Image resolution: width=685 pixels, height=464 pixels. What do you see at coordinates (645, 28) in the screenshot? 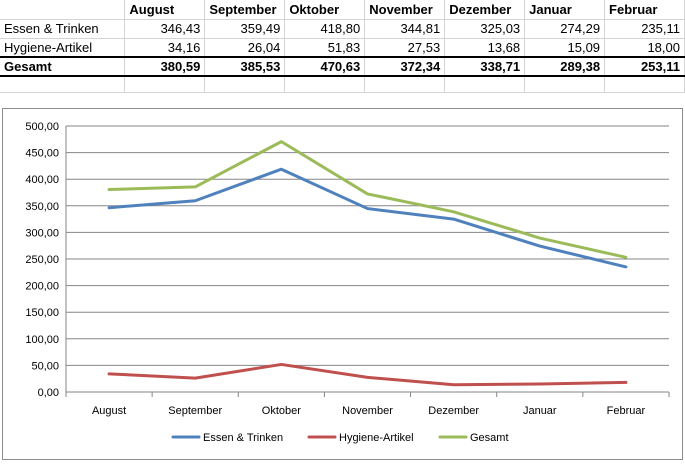
I see `value-cell: 235,11` at bounding box center [645, 28].